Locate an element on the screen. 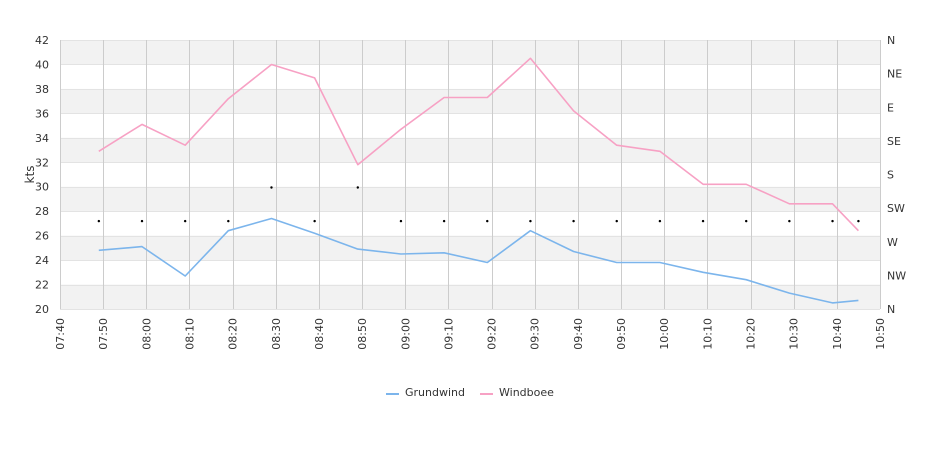 The image size is (940, 450). x-tick-label: 07:40 is located at coordinates (60, 334).